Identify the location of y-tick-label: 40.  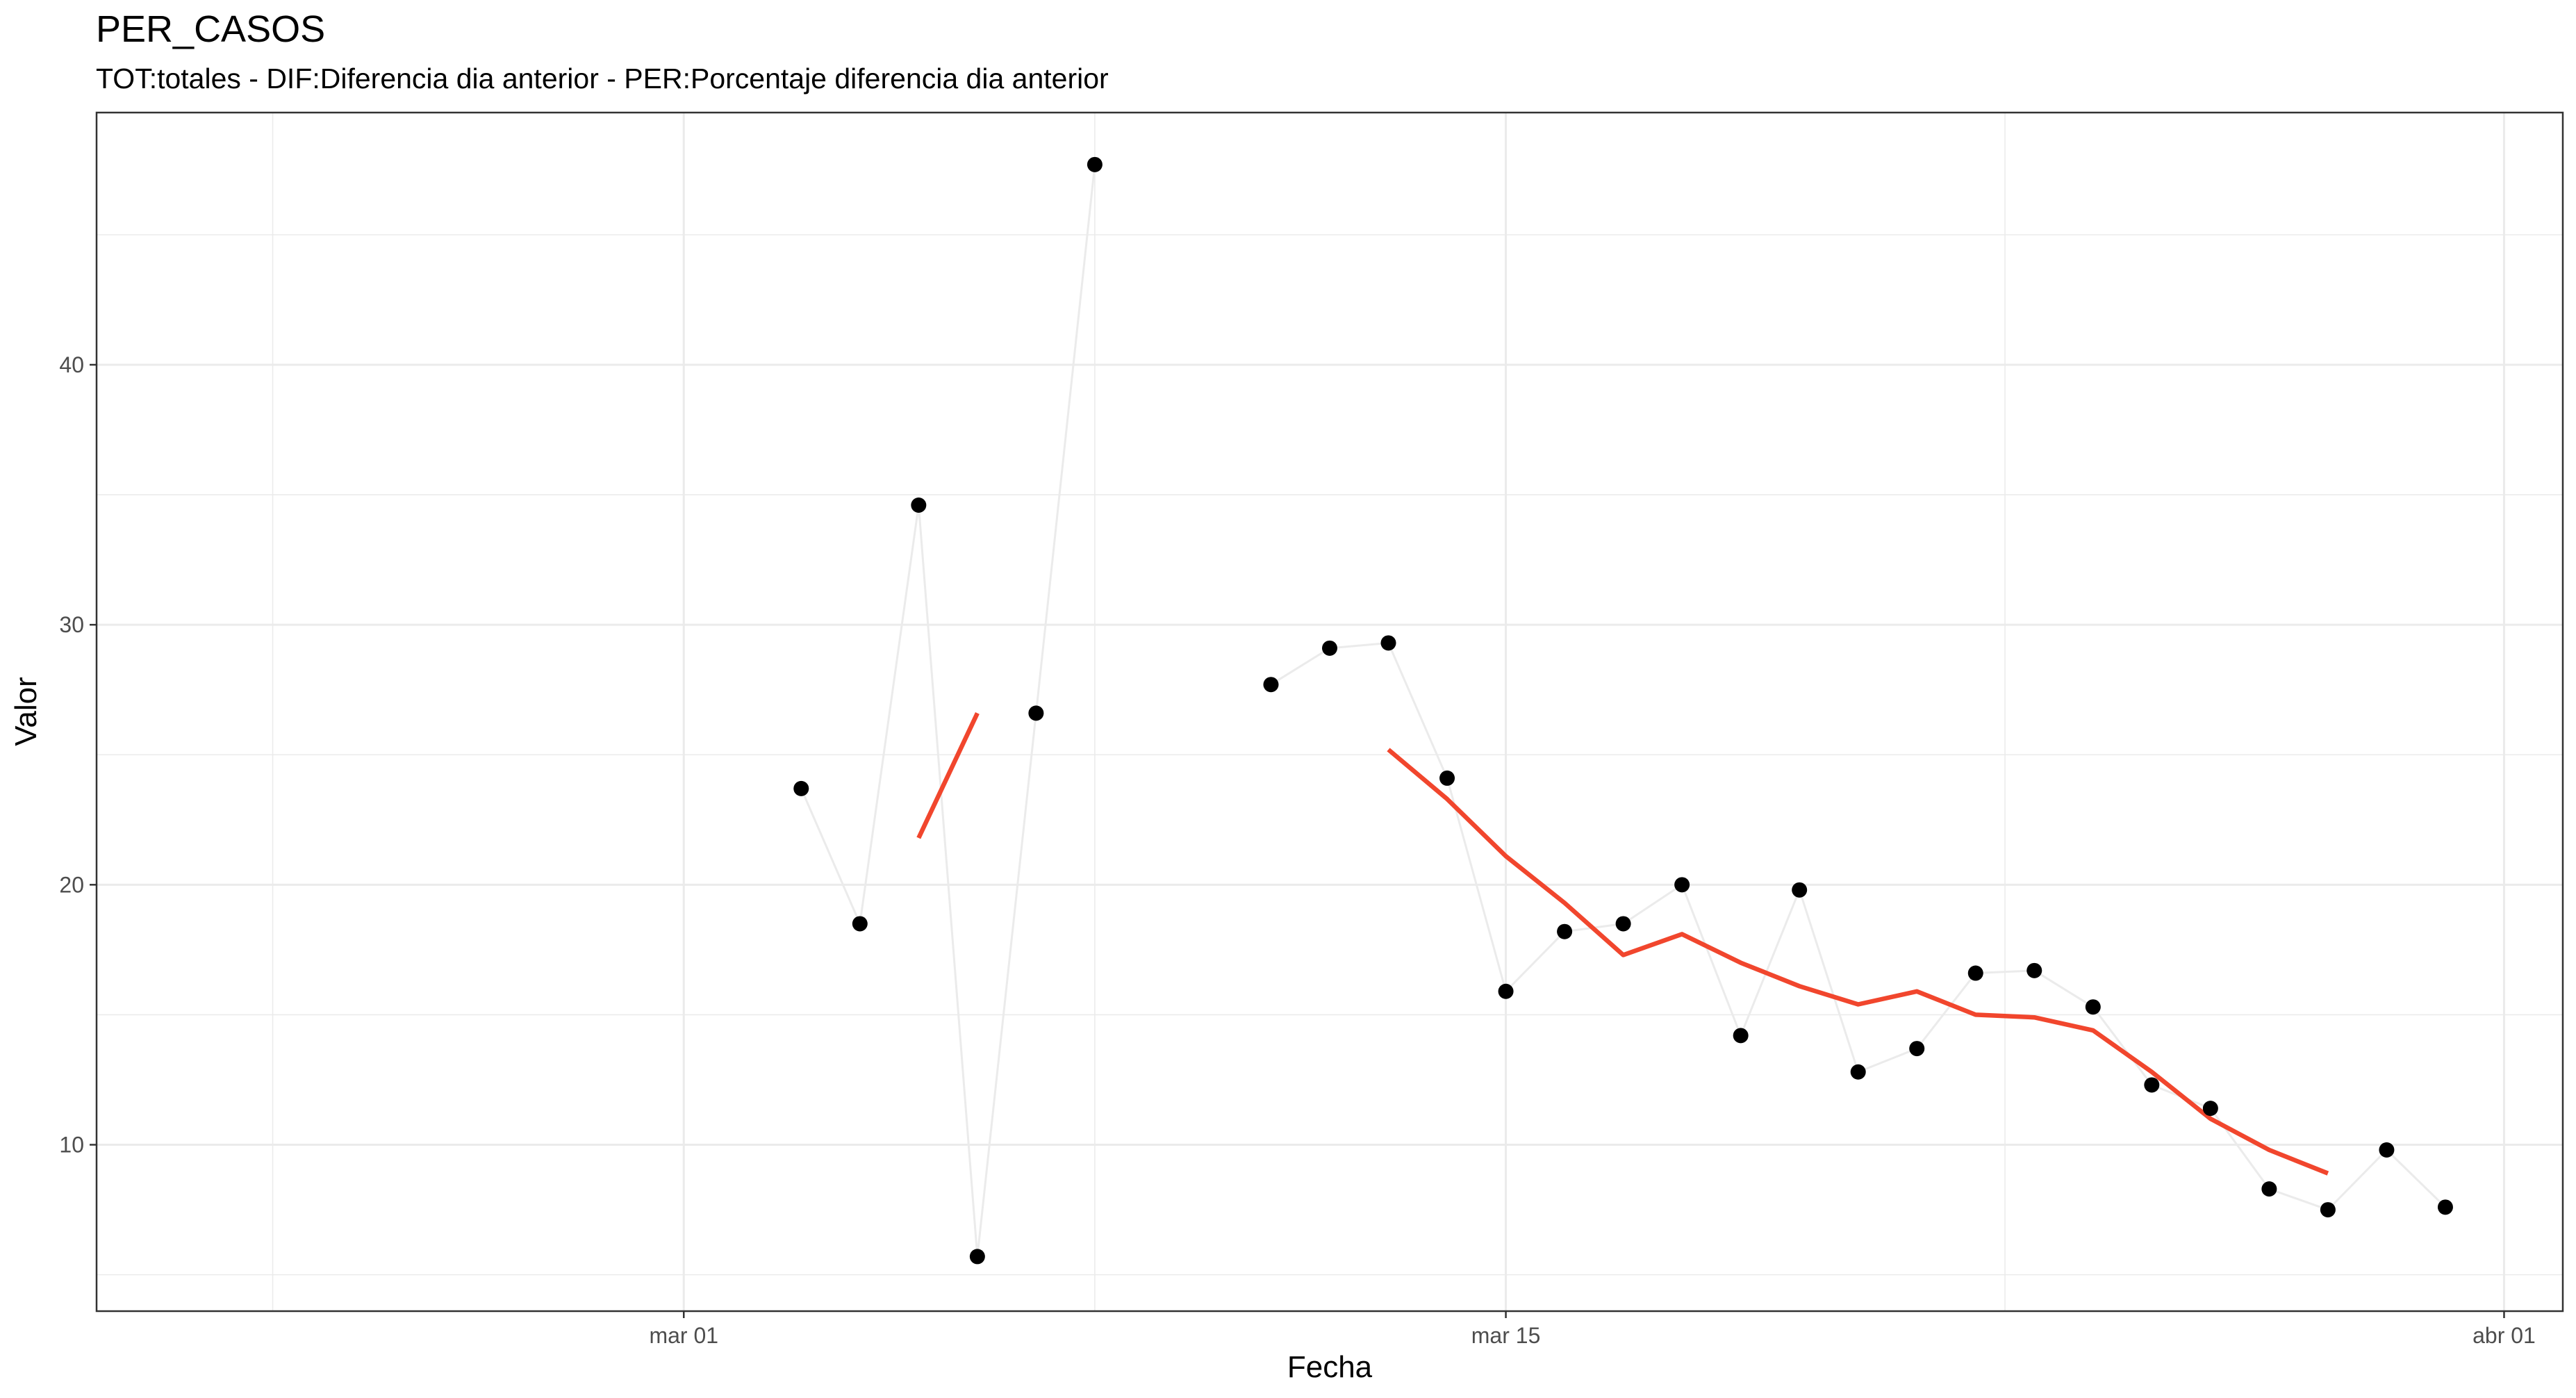
(71, 364).